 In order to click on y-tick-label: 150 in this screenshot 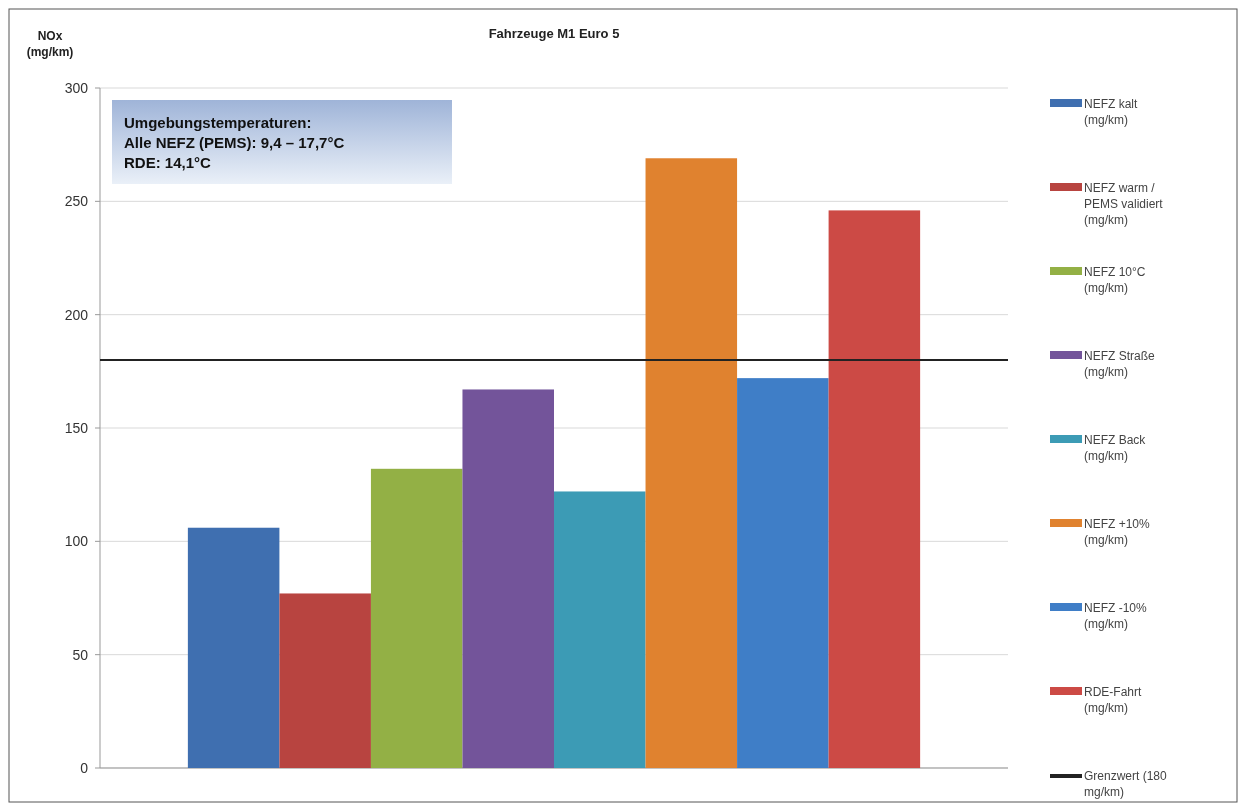, I will do `click(76, 428)`.